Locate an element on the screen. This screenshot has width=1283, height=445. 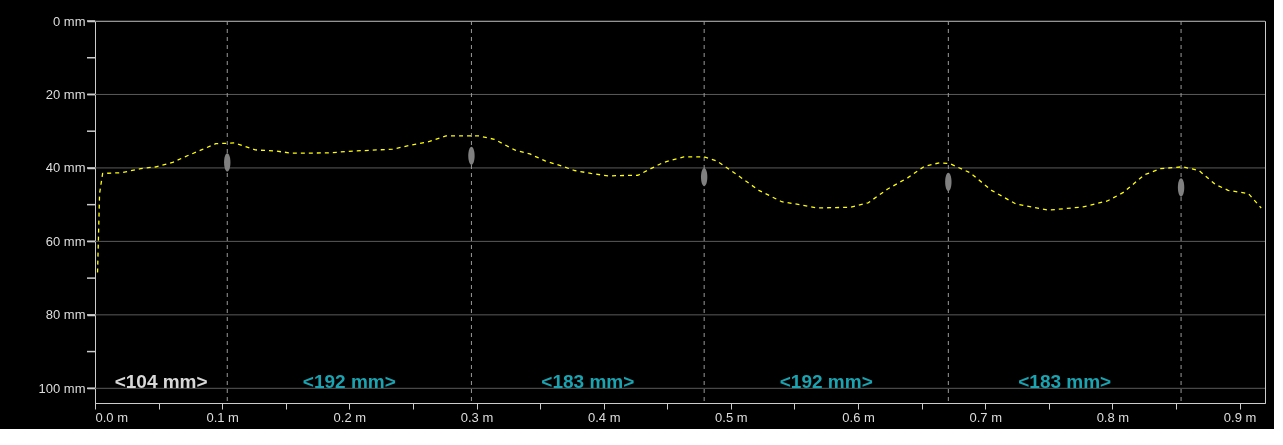
annotation: <104 mm> is located at coordinates (161, 381).